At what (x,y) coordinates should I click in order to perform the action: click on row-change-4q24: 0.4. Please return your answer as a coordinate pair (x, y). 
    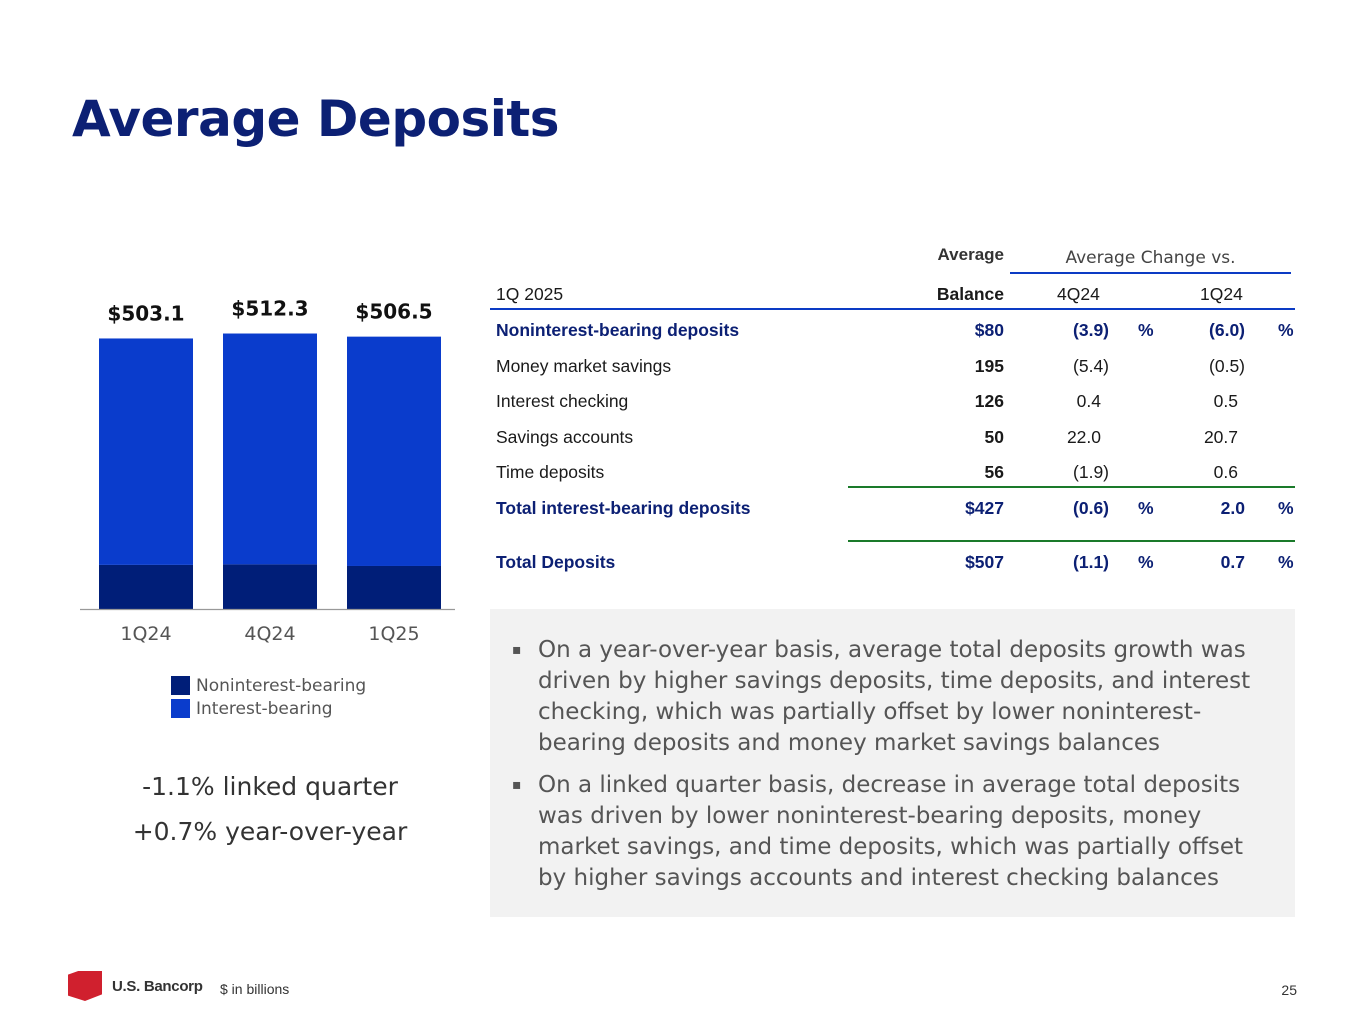
    Looking at the image, I should click on (1088, 401).